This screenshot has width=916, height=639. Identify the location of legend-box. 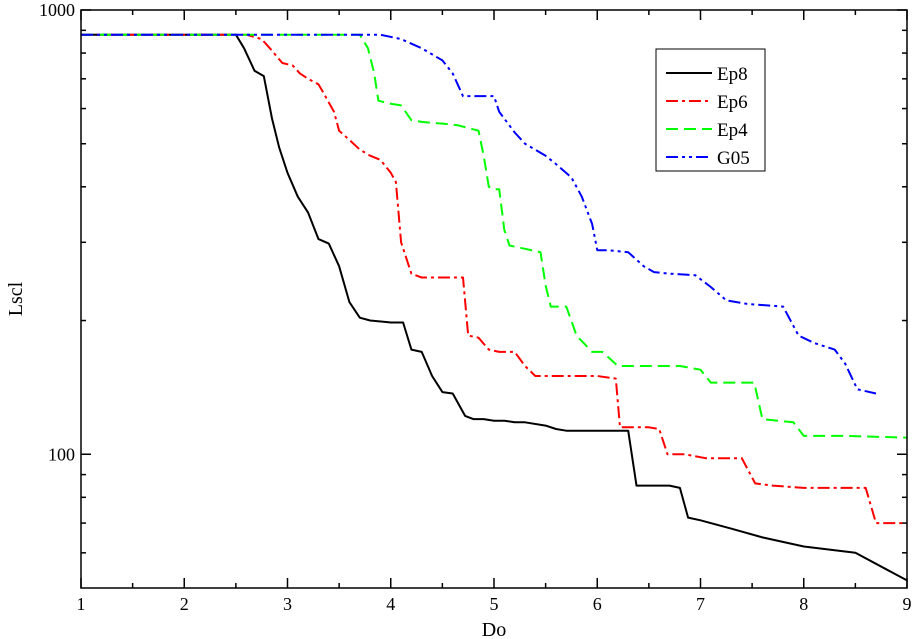
(710, 110).